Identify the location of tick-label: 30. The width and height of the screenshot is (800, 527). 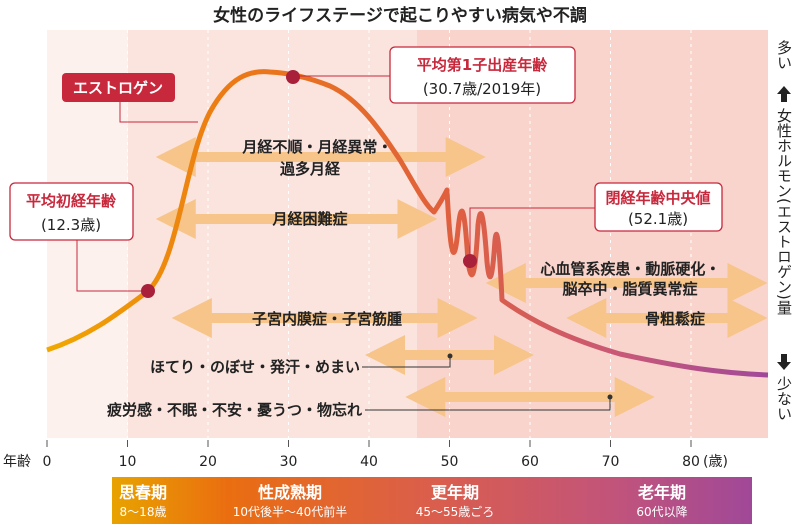
(289, 462).